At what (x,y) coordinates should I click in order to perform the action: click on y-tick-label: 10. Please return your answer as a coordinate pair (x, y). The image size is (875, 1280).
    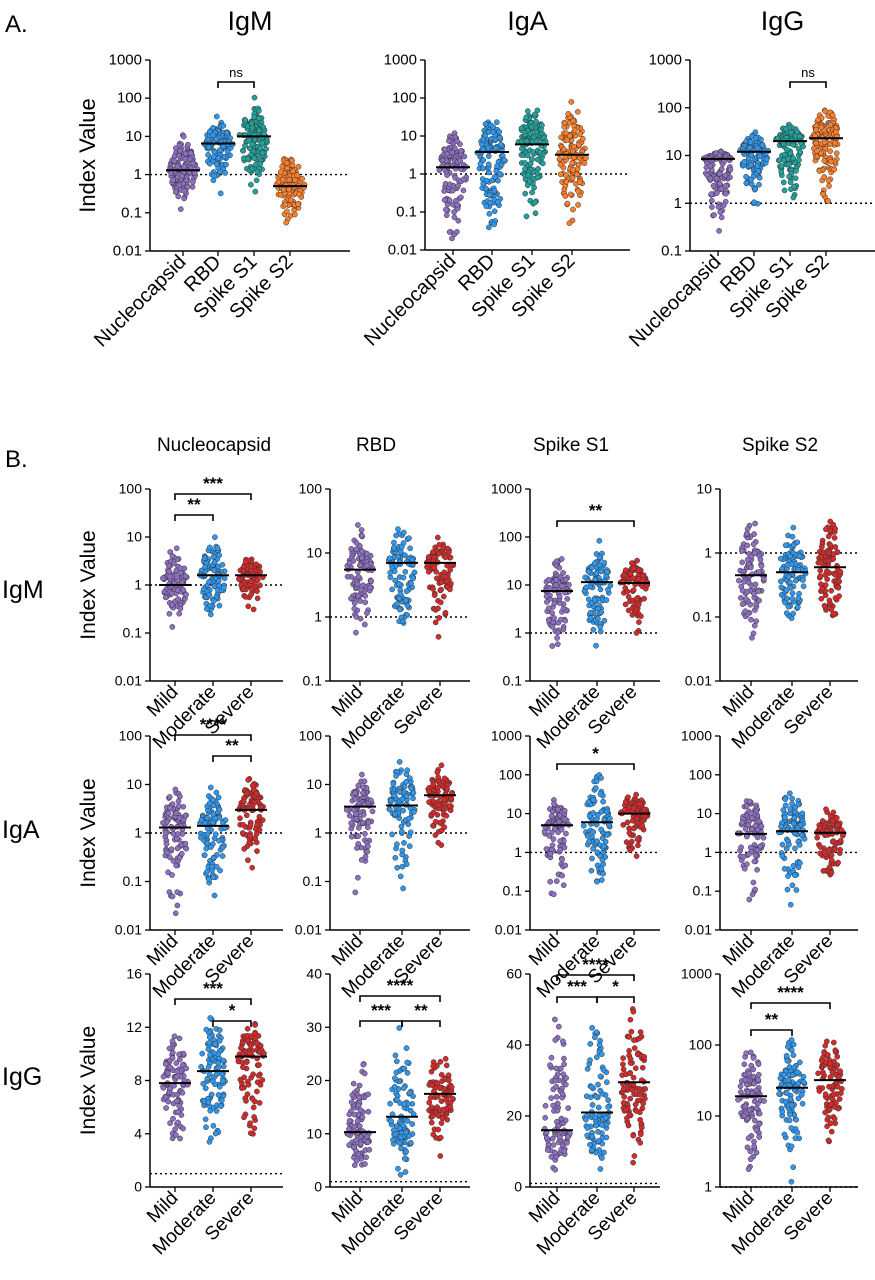
    Looking at the image, I should click on (133, 136).